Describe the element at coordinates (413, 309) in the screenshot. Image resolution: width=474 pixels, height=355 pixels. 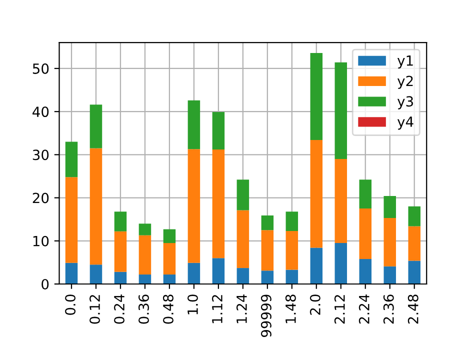
I see `x-tick-label: 2.48` at that location.